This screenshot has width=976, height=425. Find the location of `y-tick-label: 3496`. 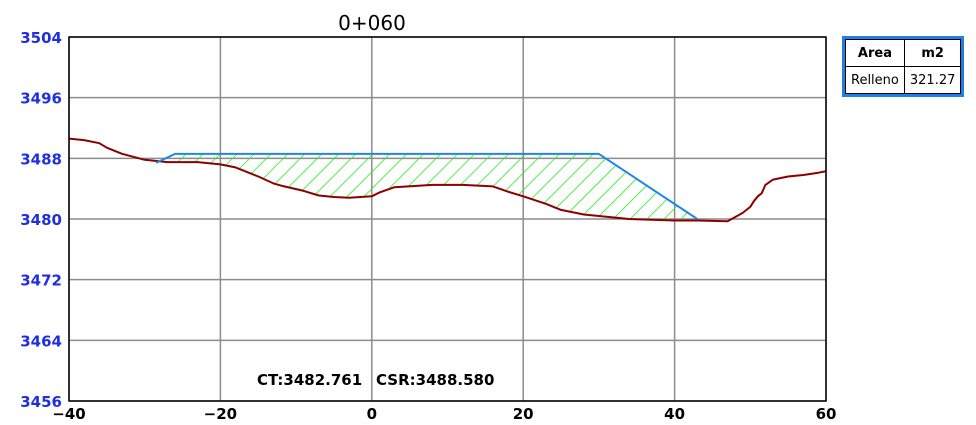

y-tick-label: 3496 is located at coordinates (41, 99).